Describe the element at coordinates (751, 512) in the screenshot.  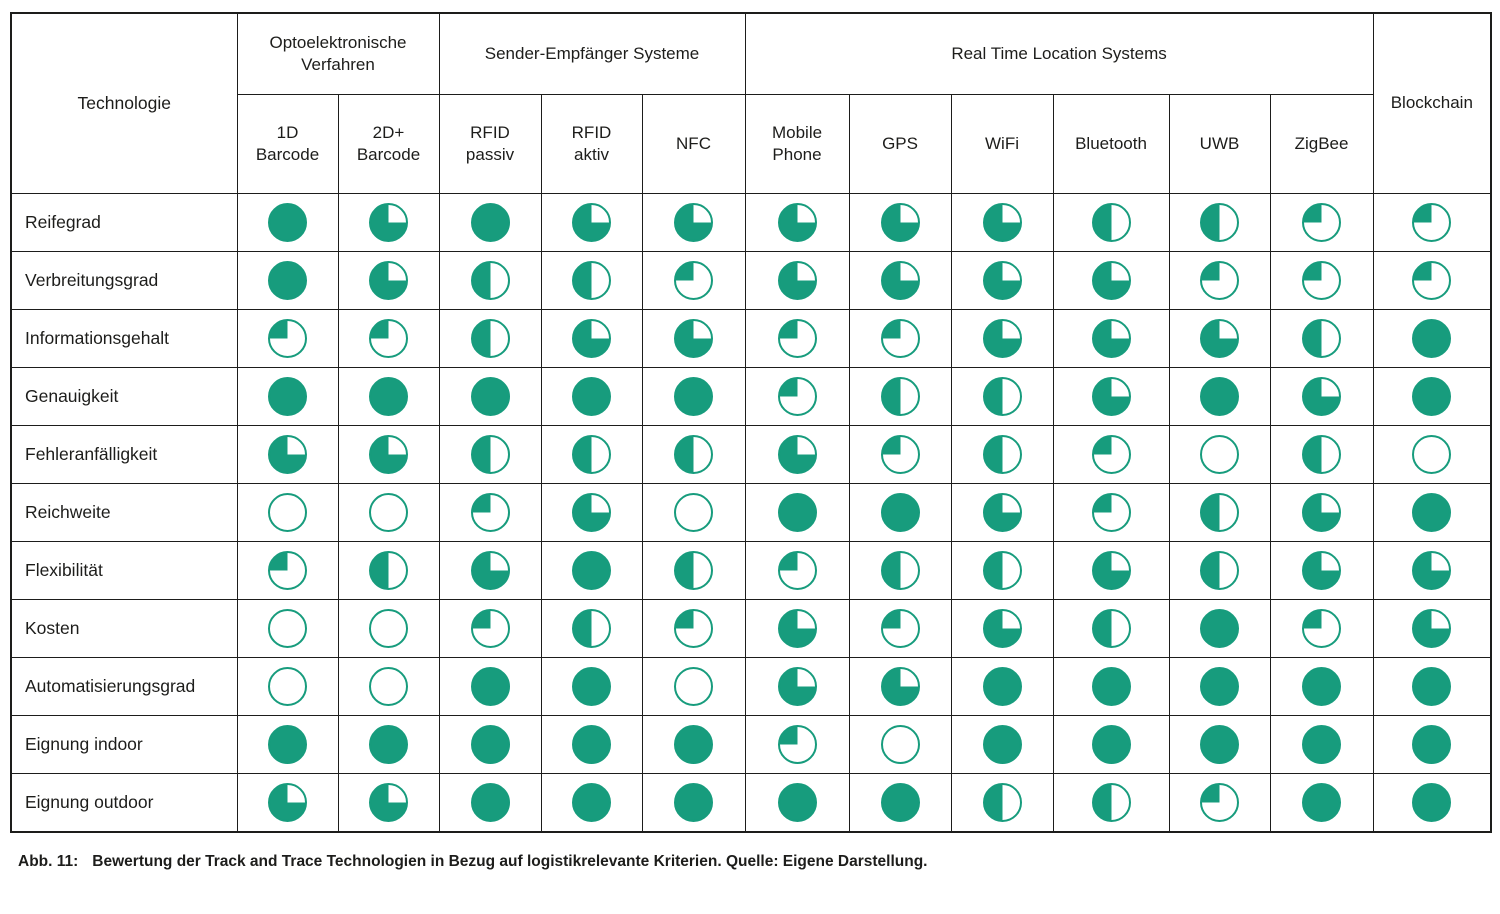
I see `table-row: Reichweite` at that location.